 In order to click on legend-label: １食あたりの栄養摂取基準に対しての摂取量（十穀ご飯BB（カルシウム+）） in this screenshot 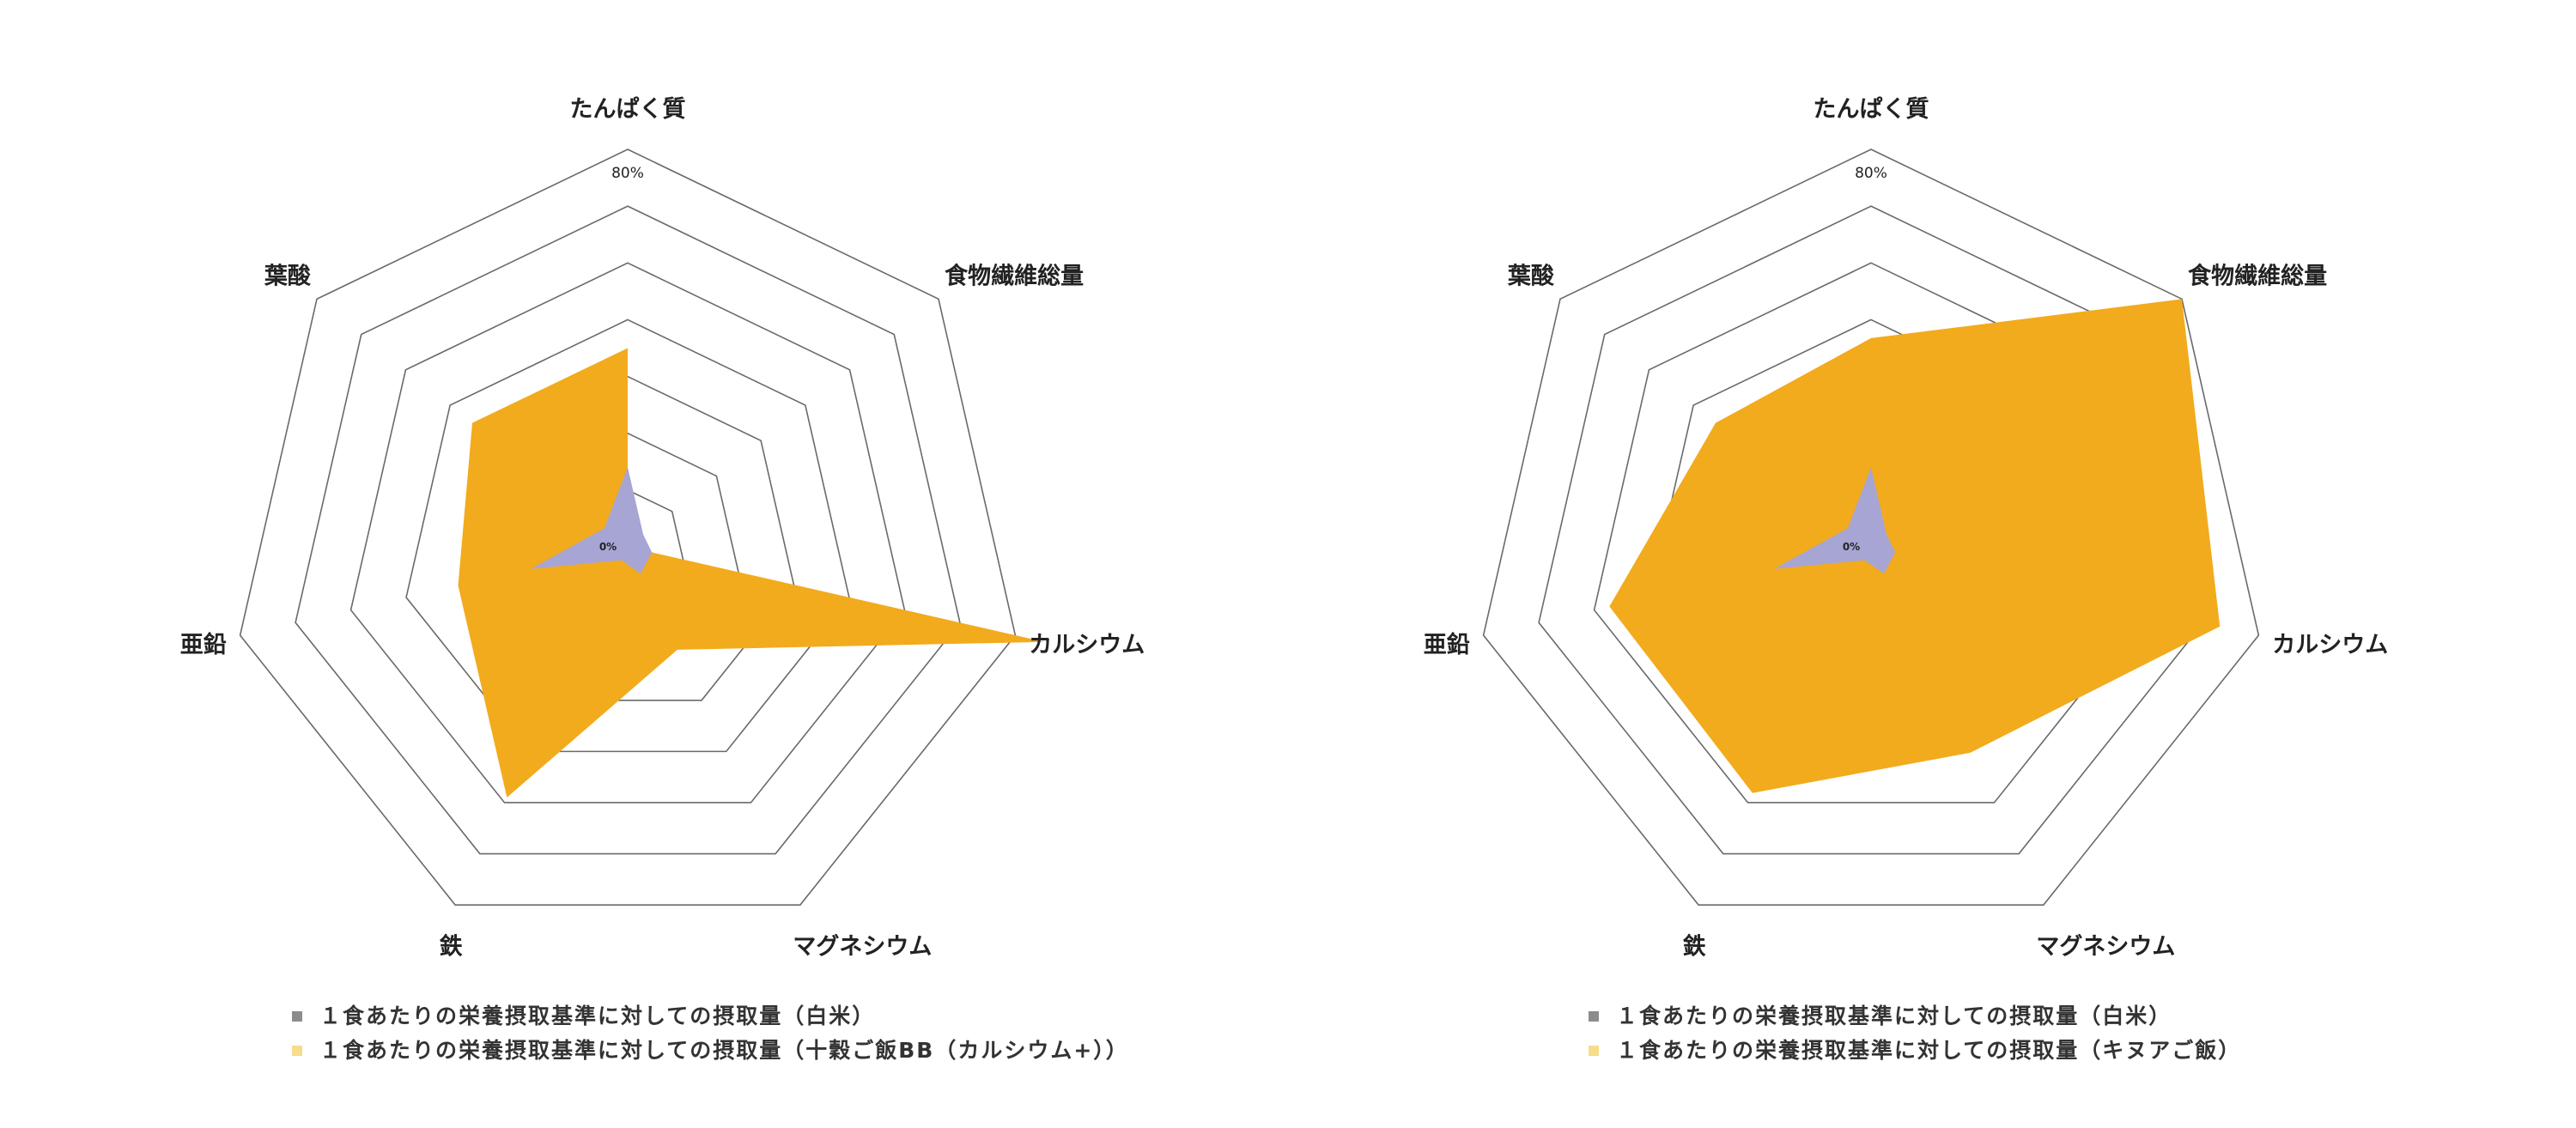, I will do `click(724, 1050)`.